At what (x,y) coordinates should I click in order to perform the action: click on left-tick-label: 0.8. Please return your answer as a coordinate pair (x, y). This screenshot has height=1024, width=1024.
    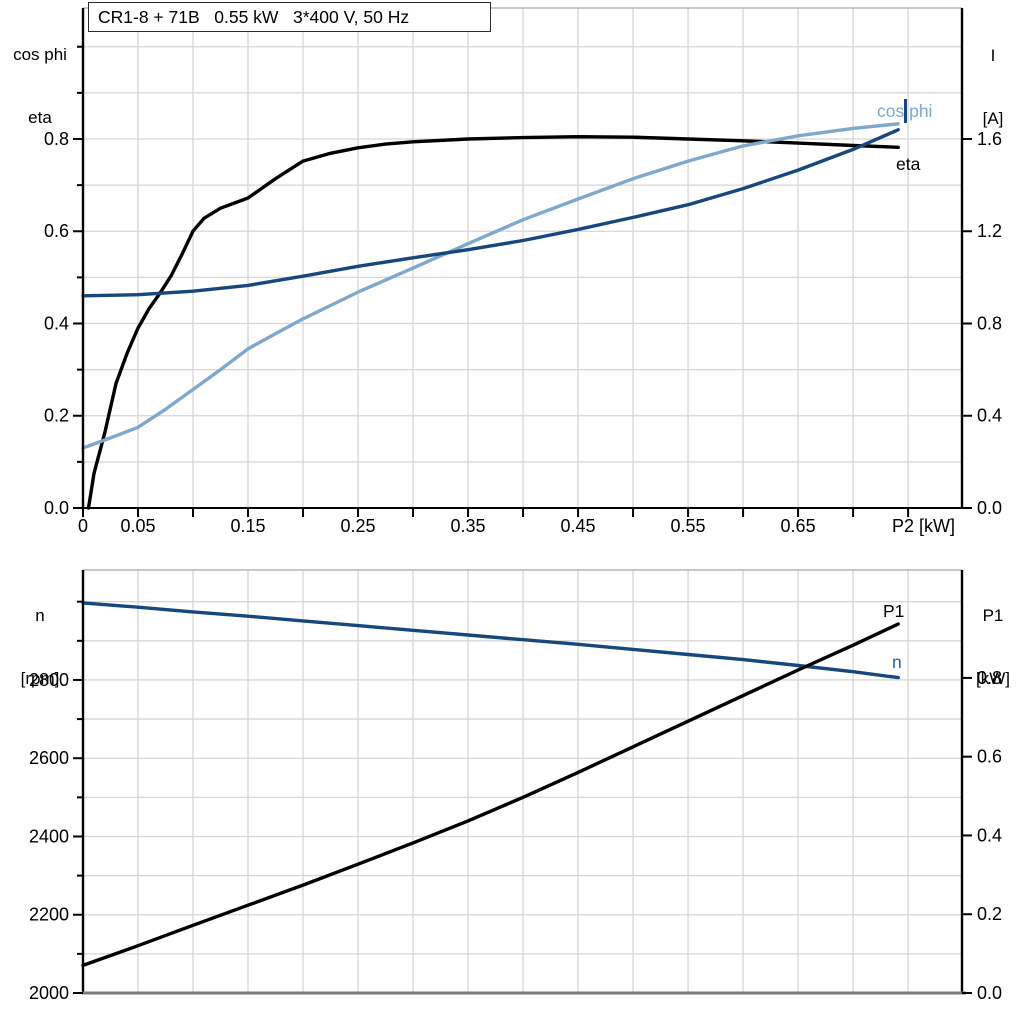
    Looking at the image, I should click on (56, 139).